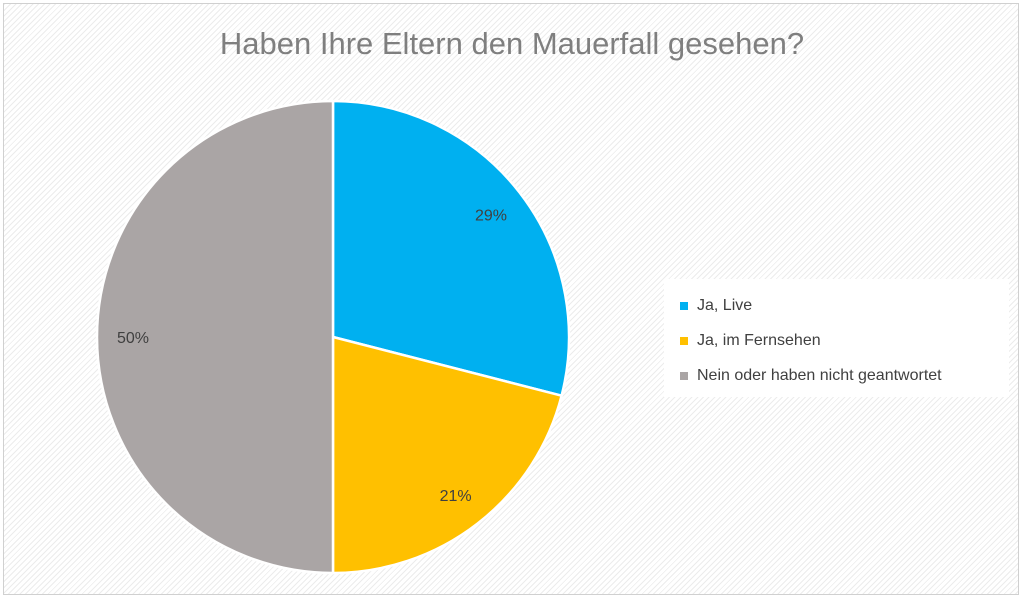 The image size is (1024, 600). Describe the element at coordinates (759, 340) in the screenshot. I see `legend-label-ja-fernsehen: Ja, im Fernsehen` at that location.